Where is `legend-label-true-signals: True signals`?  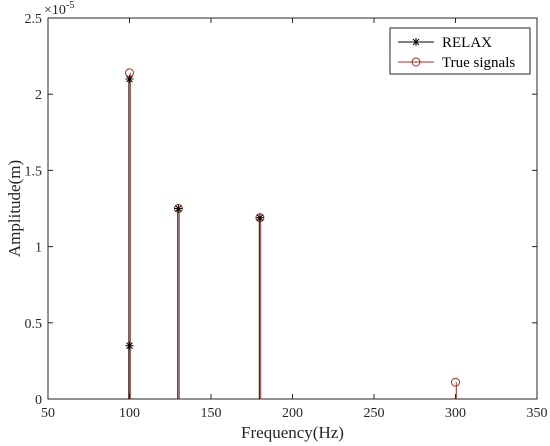 legend-label-true-signals: True signals is located at coordinates (478, 63).